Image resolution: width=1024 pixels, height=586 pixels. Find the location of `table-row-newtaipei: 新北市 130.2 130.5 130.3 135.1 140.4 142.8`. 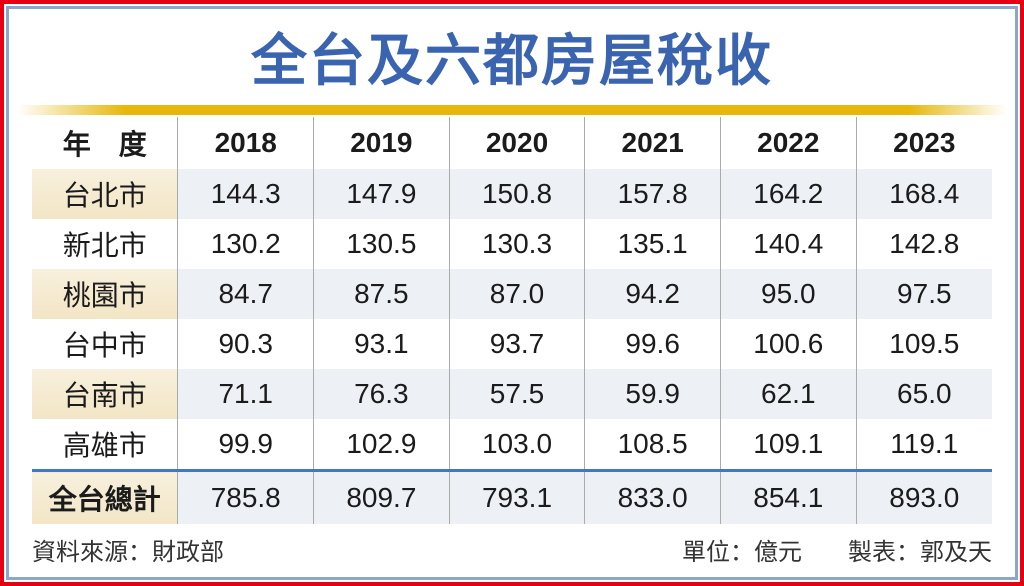

table-row-newtaipei: 新北市 130.2 130.5 130.3 135.1 140.4 142.8 is located at coordinates (512, 244).